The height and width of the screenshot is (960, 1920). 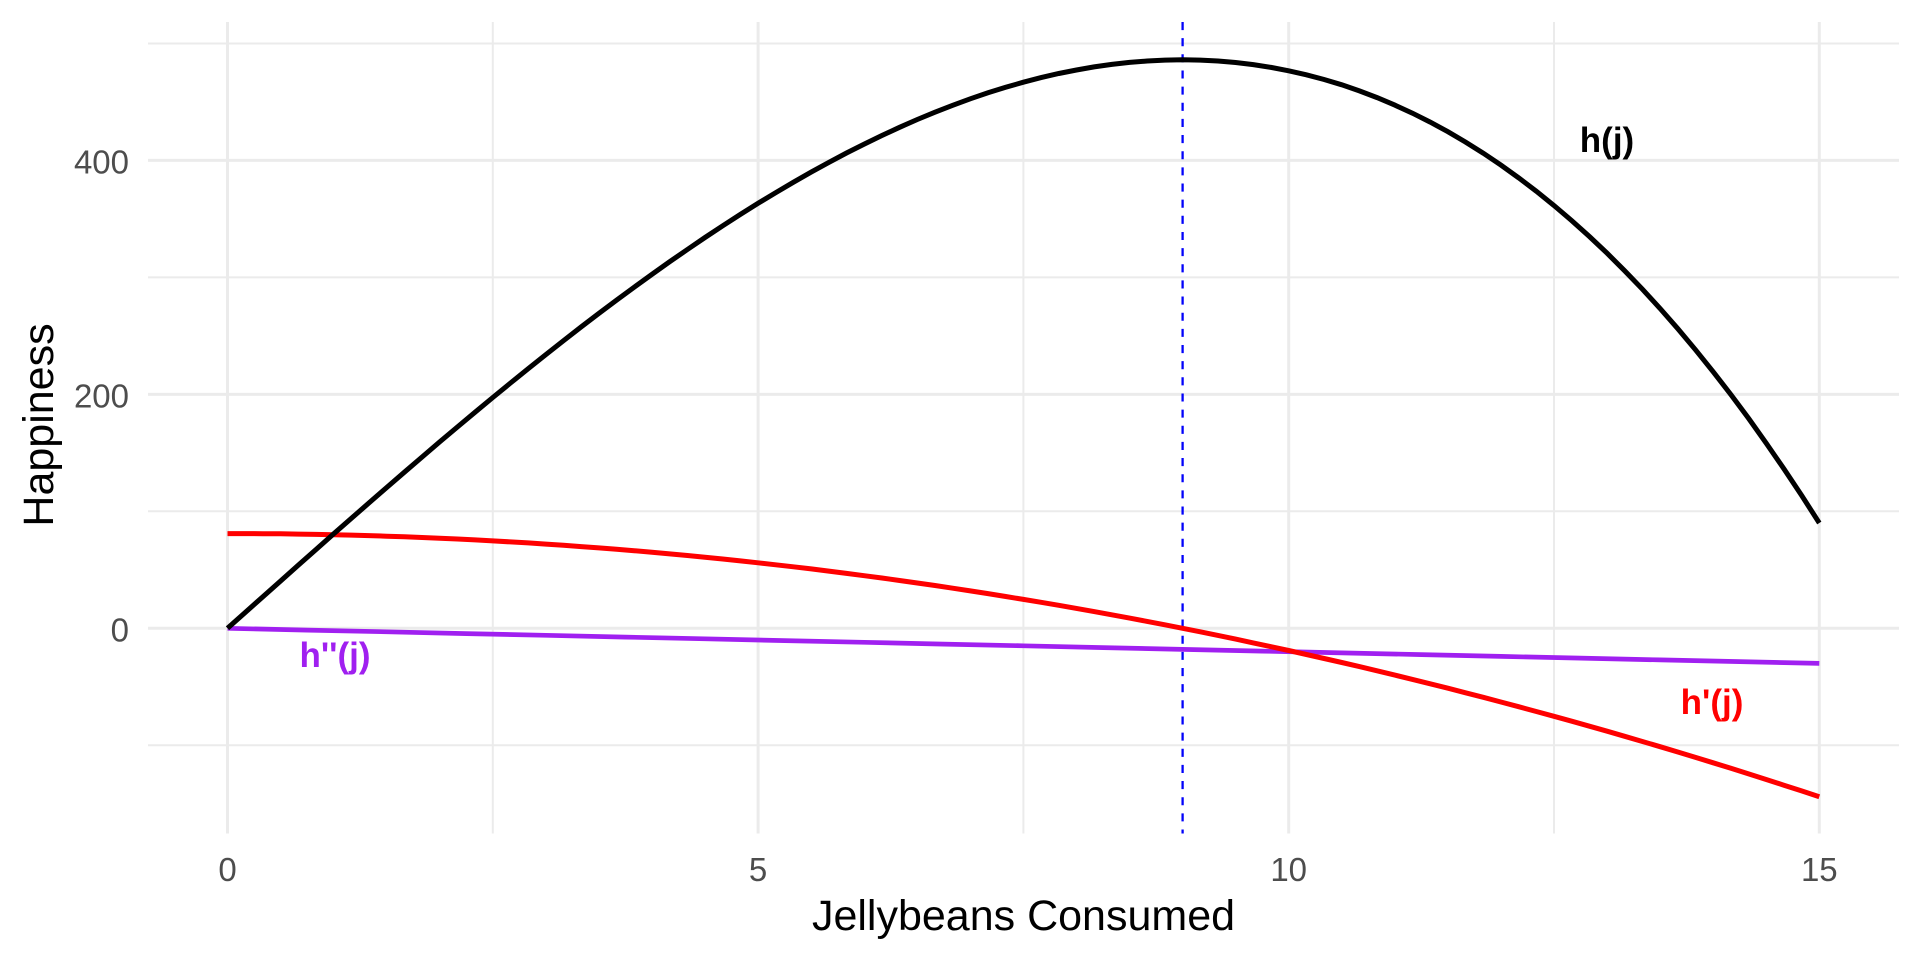 What do you see at coordinates (1288, 869) in the screenshot?
I see `svg-text: 10` at bounding box center [1288, 869].